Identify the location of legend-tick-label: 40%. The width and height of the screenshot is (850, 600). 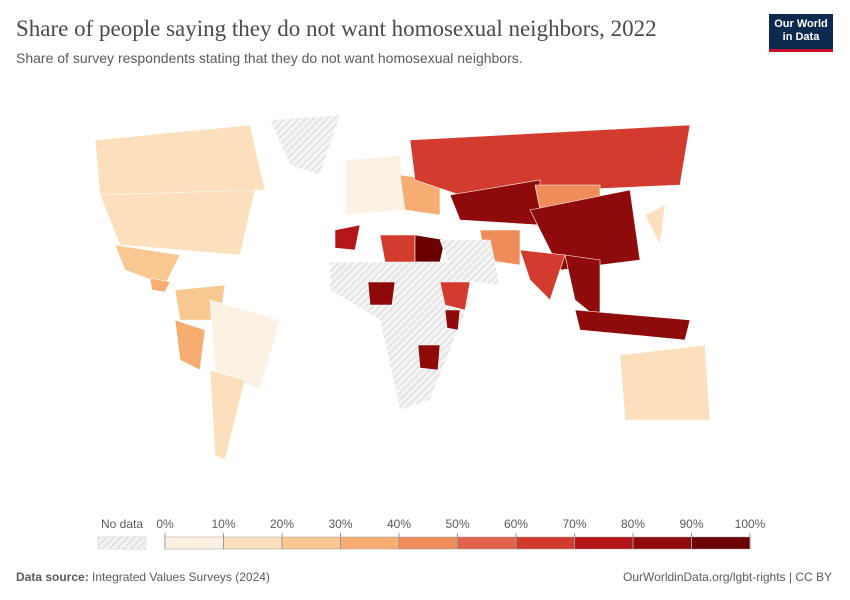
(399, 524).